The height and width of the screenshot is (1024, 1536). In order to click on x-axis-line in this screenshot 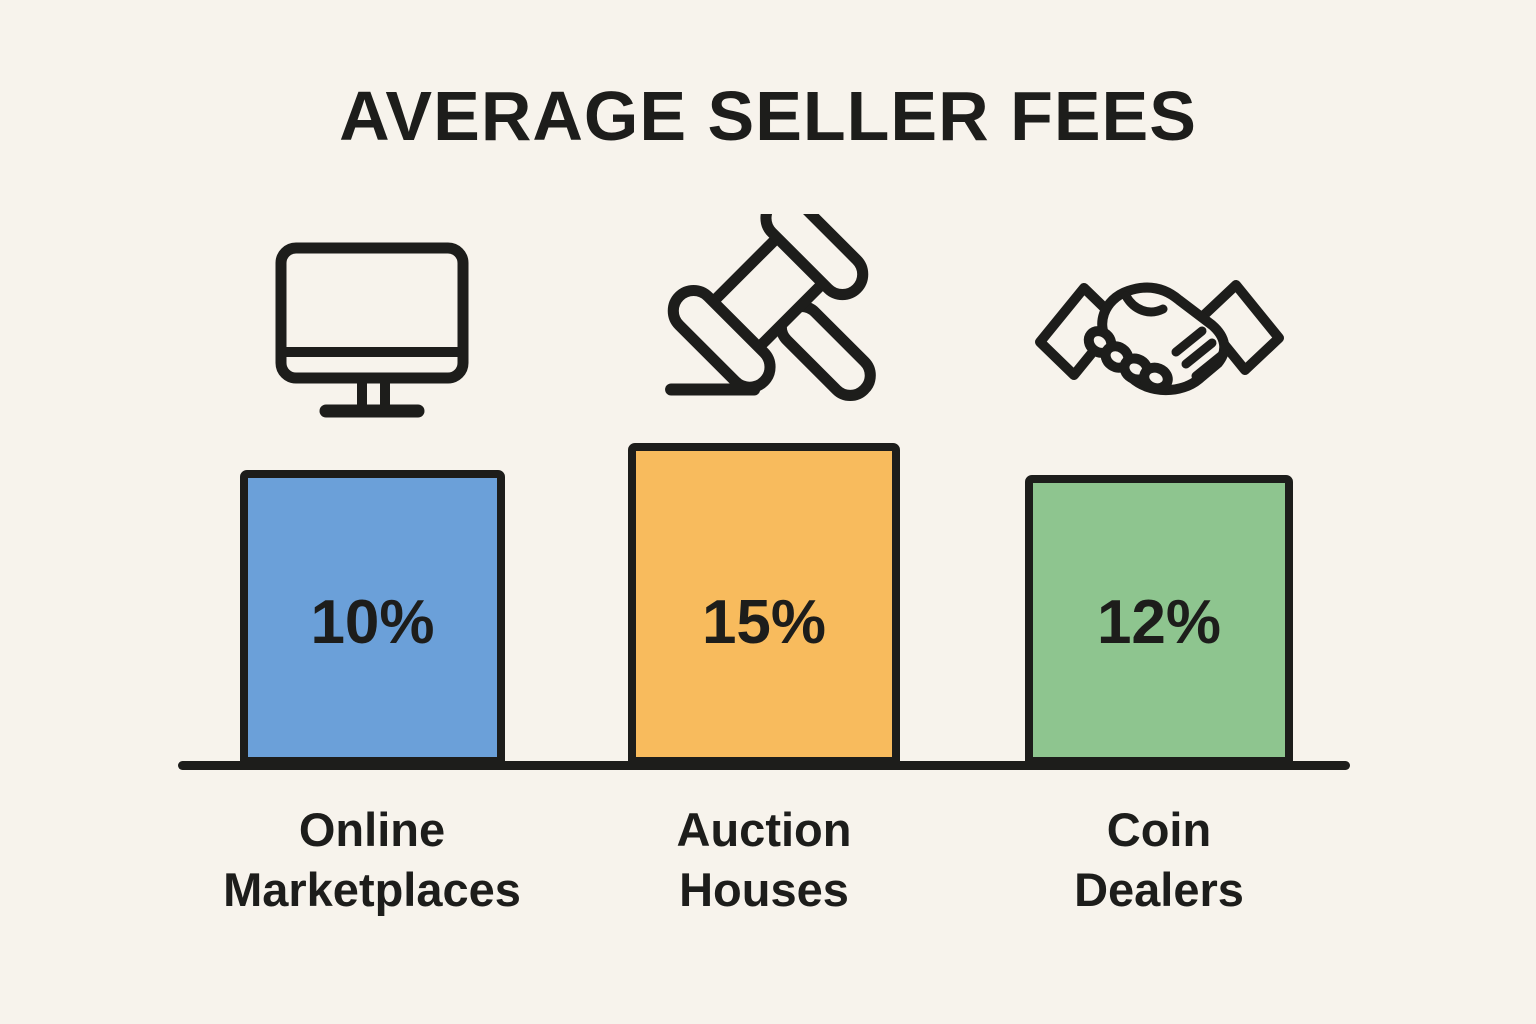, I will do `click(764, 765)`.